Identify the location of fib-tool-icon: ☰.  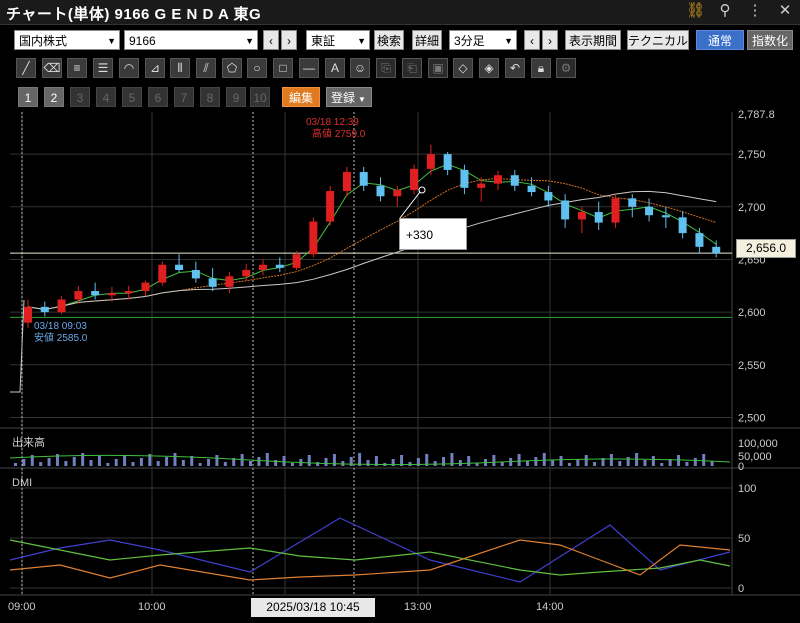
(103, 68).